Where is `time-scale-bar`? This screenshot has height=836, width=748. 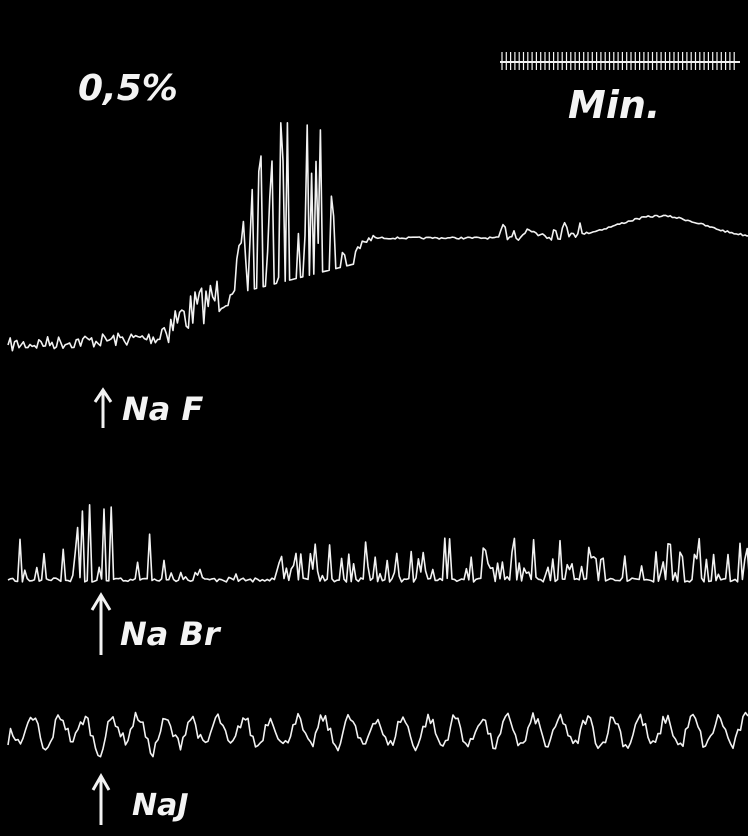 time-scale-bar is located at coordinates (620, 61).